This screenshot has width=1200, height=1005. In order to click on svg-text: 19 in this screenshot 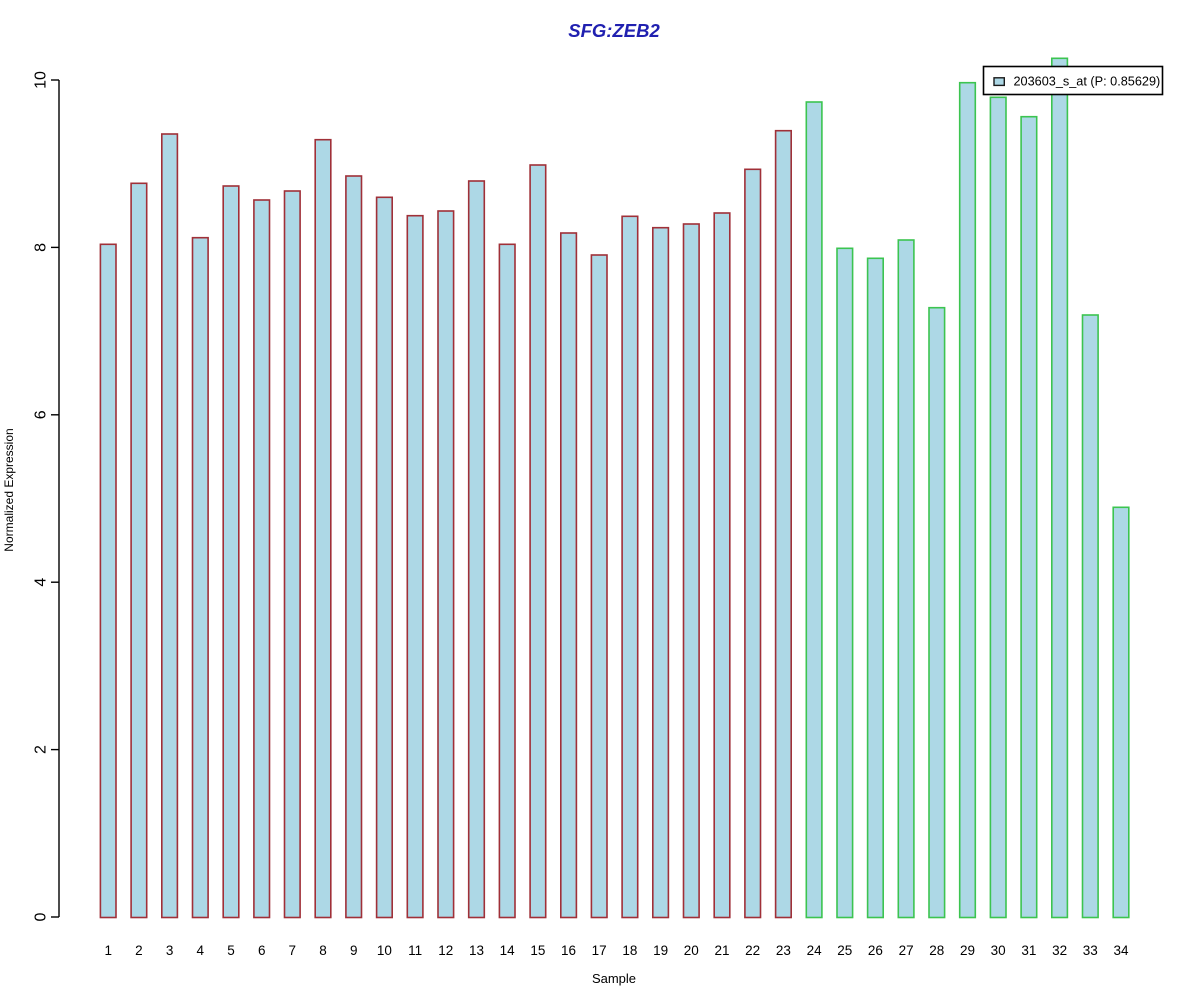, I will do `click(660, 950)`.